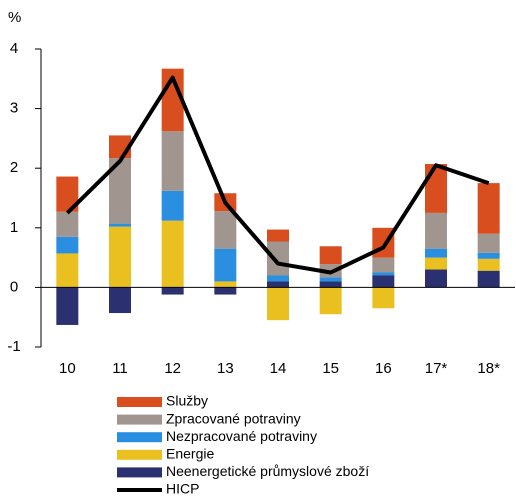 The height and width of the screenshot is (499, 516). I want to click on x-tick-label: 18*, so click(488, 368).